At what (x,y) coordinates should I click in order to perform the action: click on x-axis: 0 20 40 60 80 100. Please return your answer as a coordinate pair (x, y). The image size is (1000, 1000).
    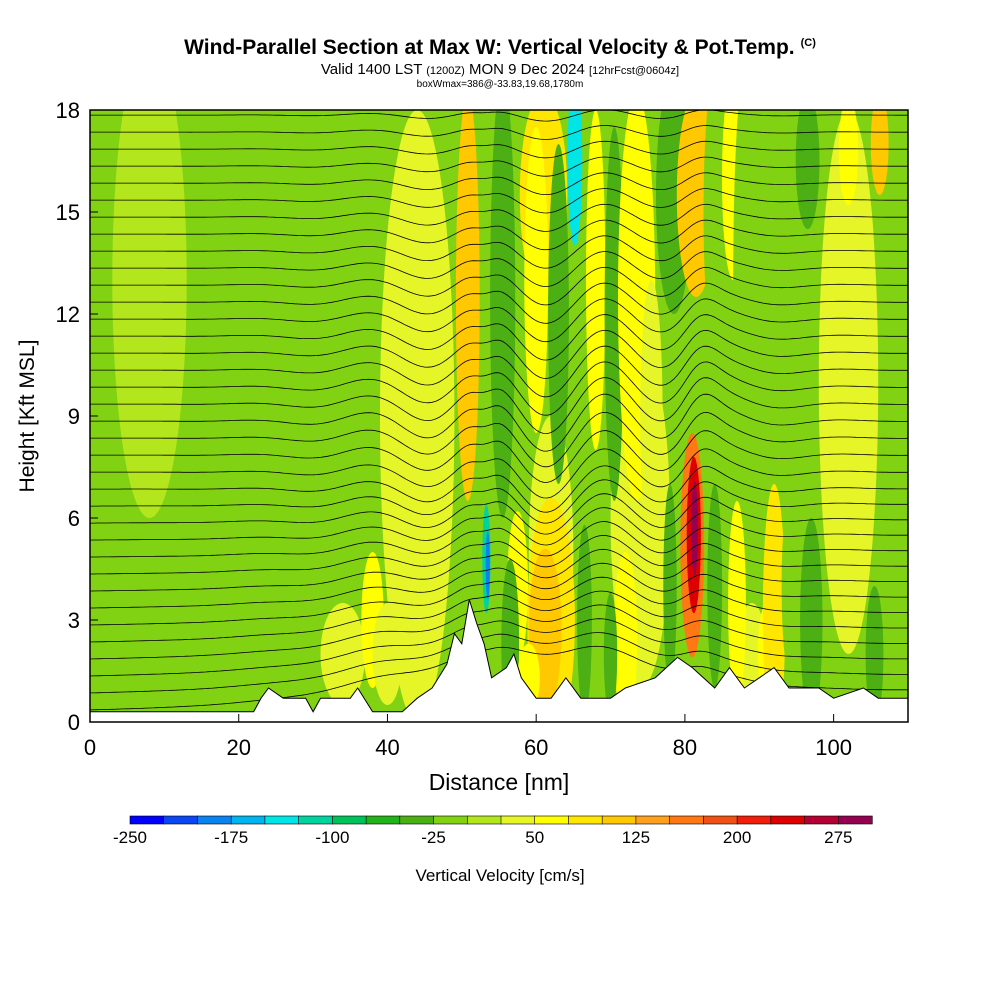
    Looking at the image, I should click on (468, 737).